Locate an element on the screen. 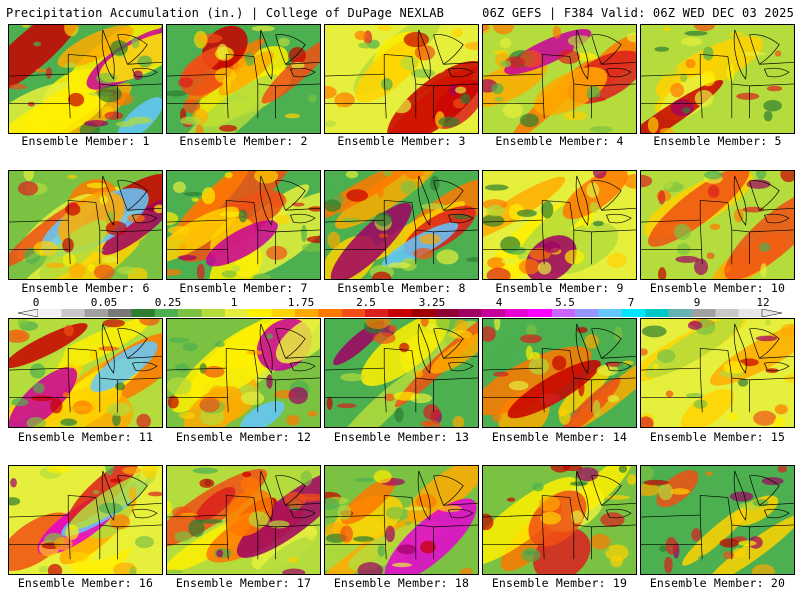  ensemble-member-label: Ensemble Member: 9 is located at coordinates (559, 288).